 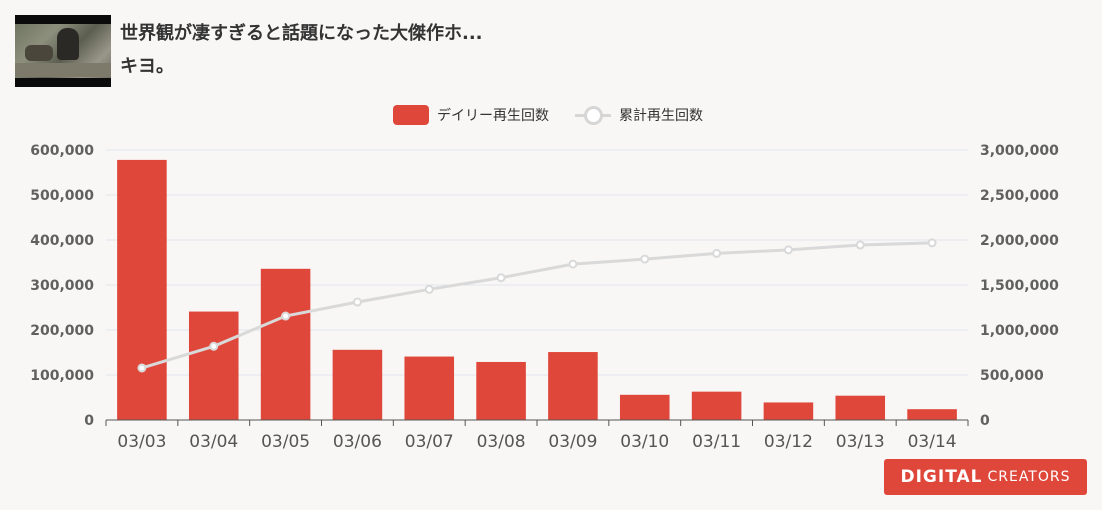 I want to click on x-tick-label: 03/06, so click(x=357, y=442).